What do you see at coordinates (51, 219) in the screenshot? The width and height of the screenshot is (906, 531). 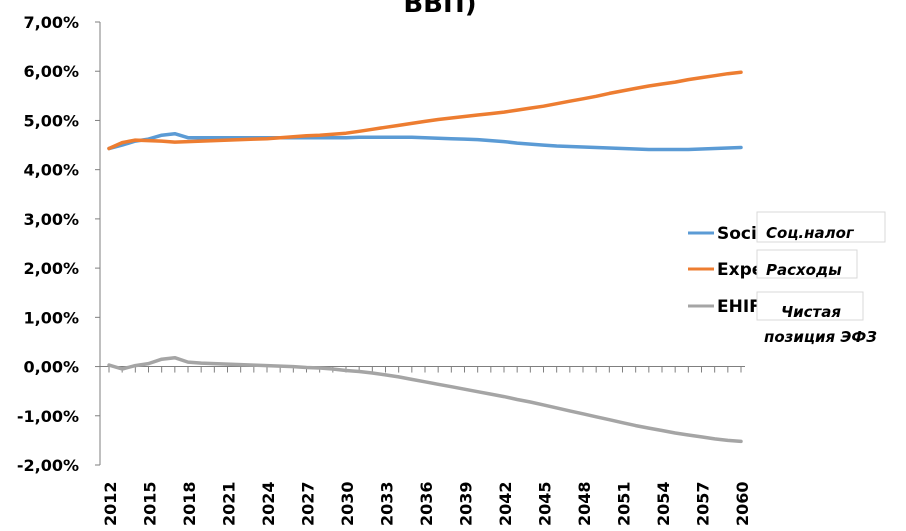 I see `y-tick-label: 3,00%` at bounding box center [51, 219].